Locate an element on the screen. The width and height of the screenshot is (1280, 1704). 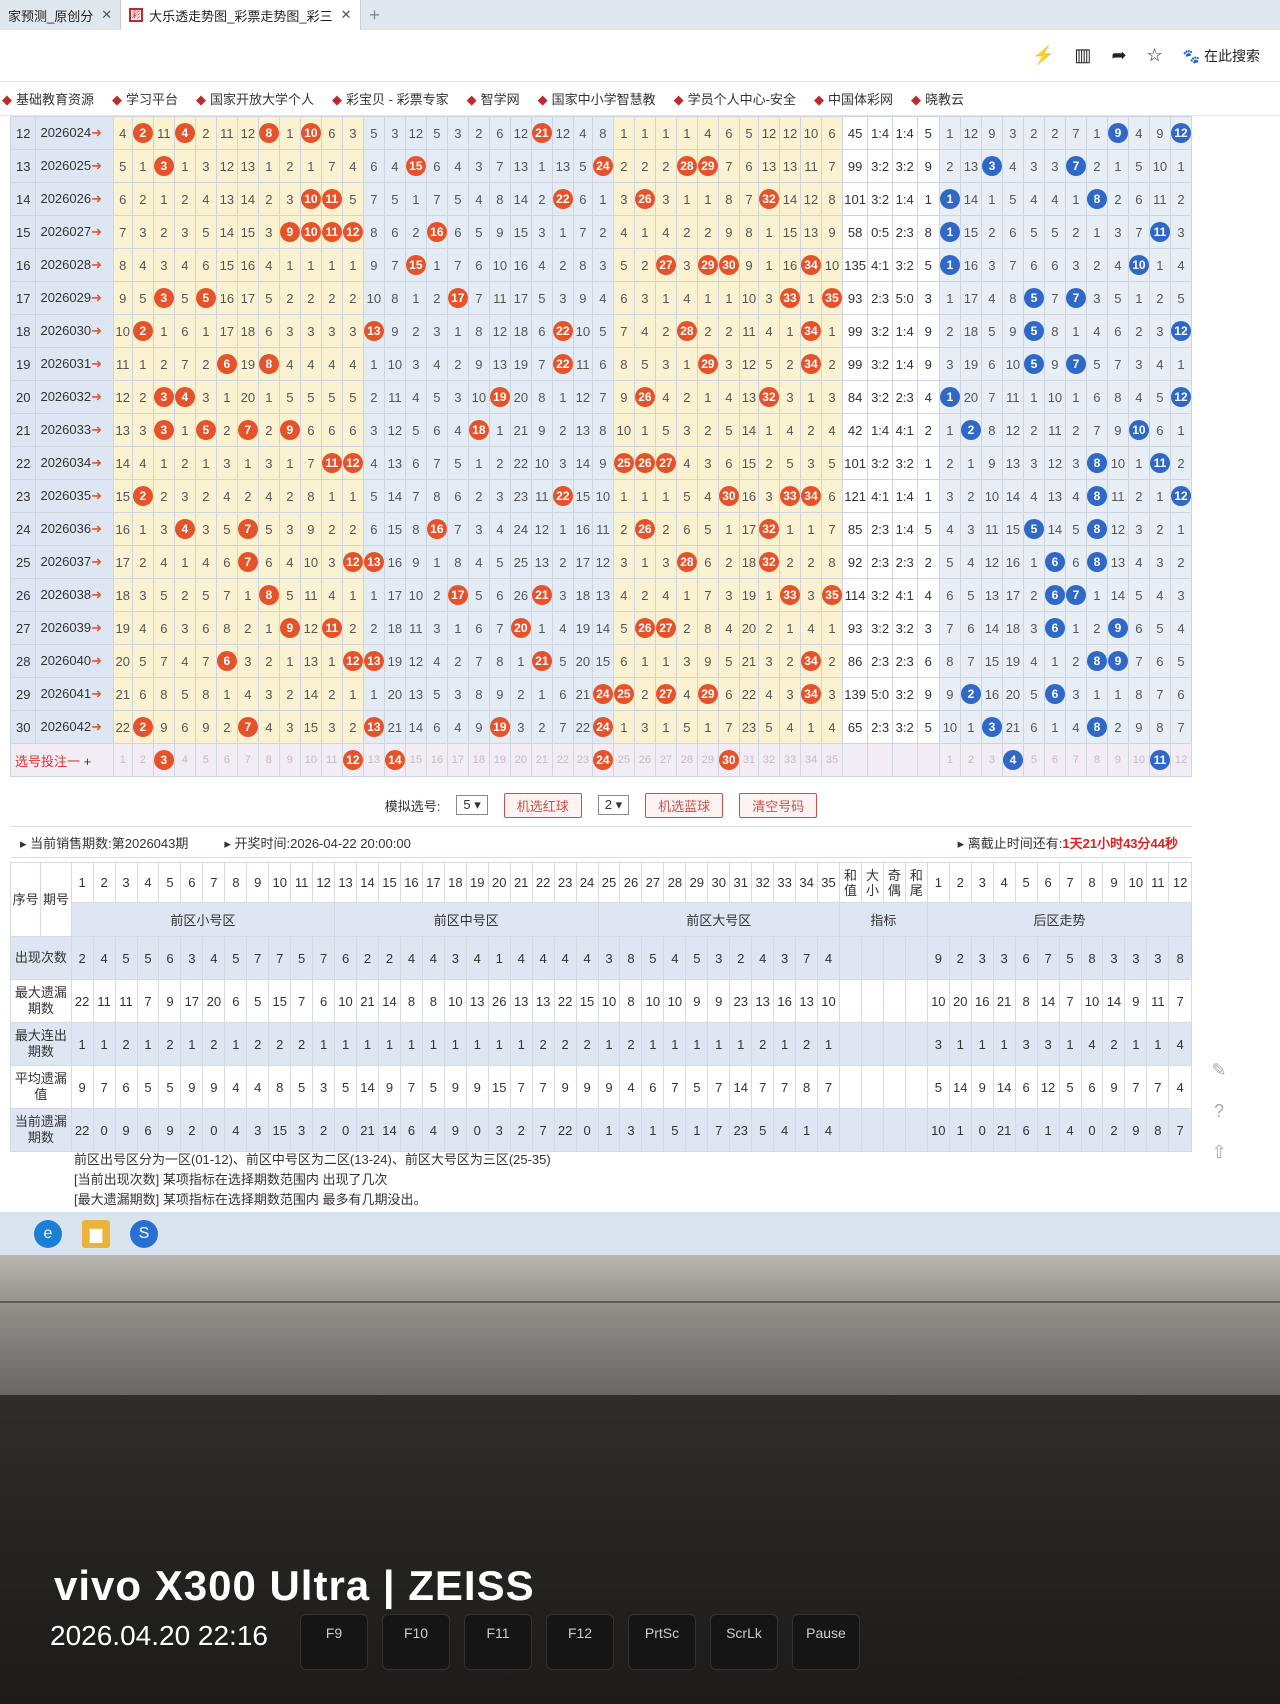
star-icon: ☆ is located at coordinates (1154, 55).